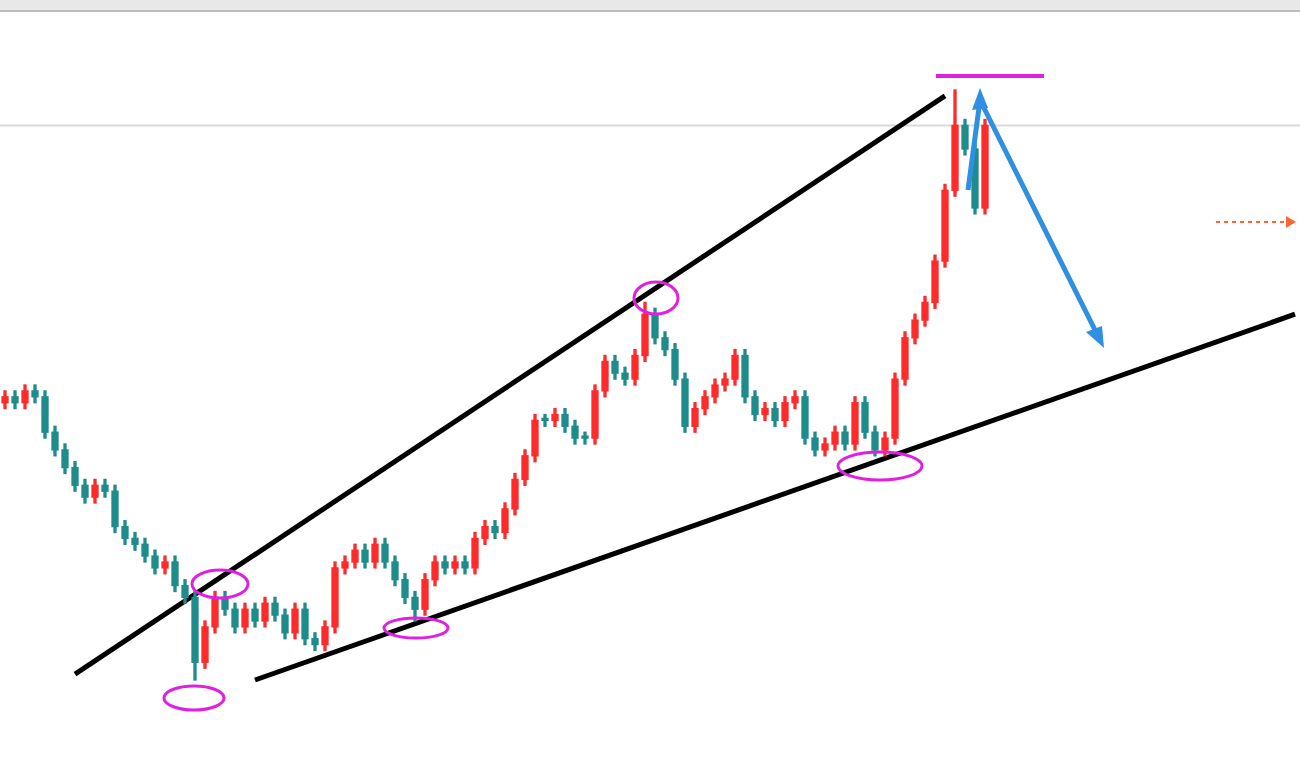  I want to click on candlestick, so click(545, 420).